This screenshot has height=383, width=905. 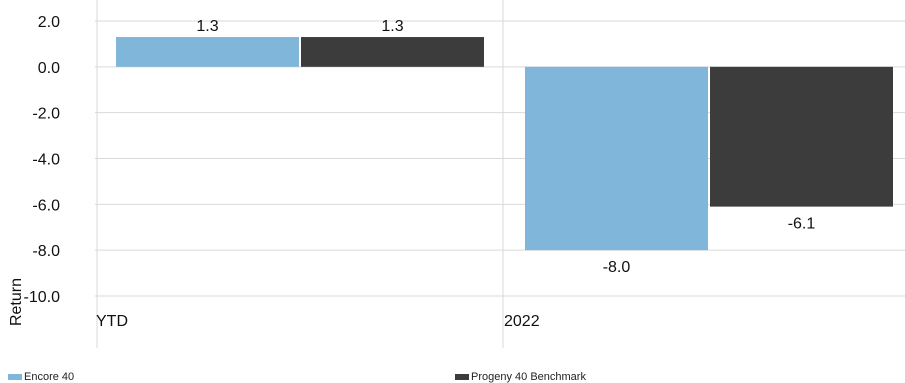 I want to click on legend-swatch-progeny-40-benchmark, so click(x=462, y=377).